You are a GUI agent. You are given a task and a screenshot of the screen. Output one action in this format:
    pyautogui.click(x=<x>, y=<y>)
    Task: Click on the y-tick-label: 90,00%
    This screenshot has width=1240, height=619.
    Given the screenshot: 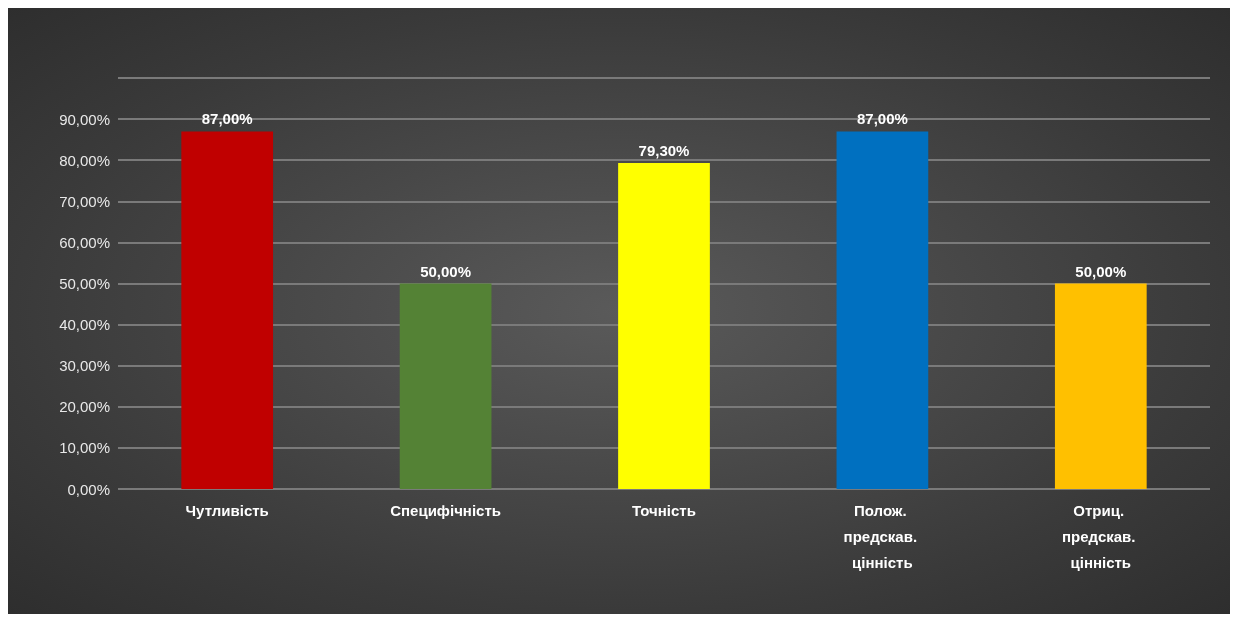 What is the action you would take?
    pyautogui.click(x=84, y=119)
    